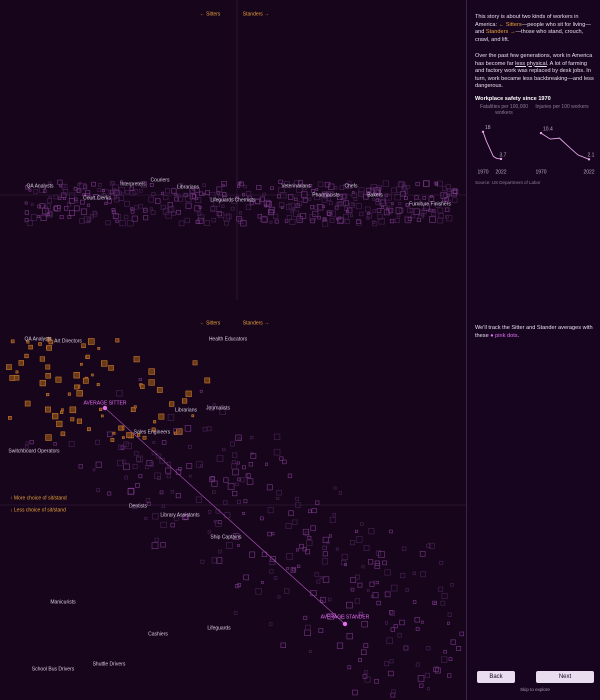 Image resolution: width=600 pixels, height=700 pixels. I want to click on mini-chart-title: Workplace safety since 1970, so click(513, 99).